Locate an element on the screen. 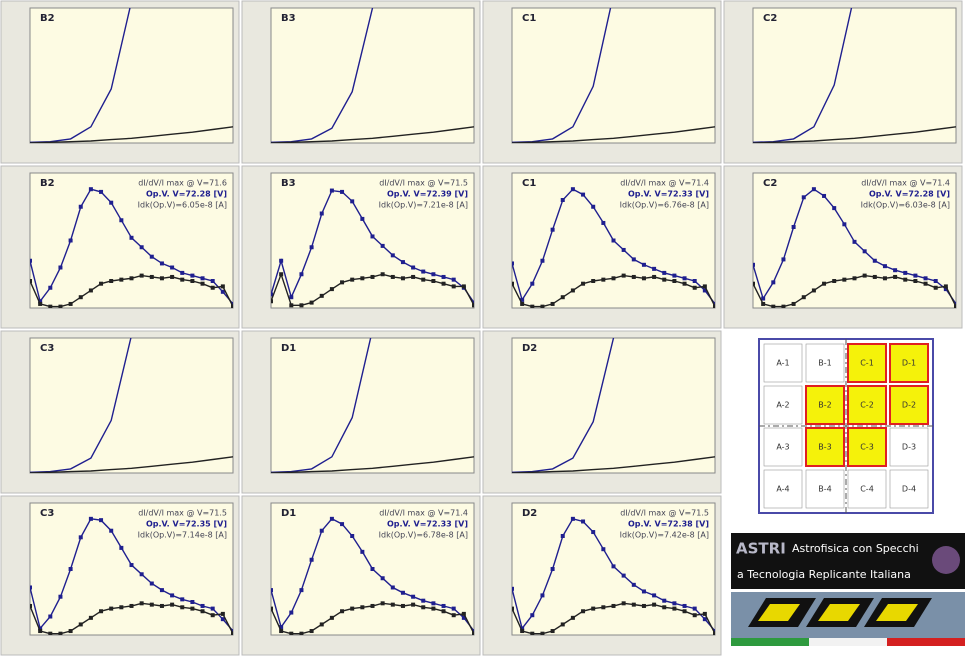 The height and width of the screenshot is (657, 965). annotation: dI/dV/I max @ V=71.4 is located at coordinates (664, 183).